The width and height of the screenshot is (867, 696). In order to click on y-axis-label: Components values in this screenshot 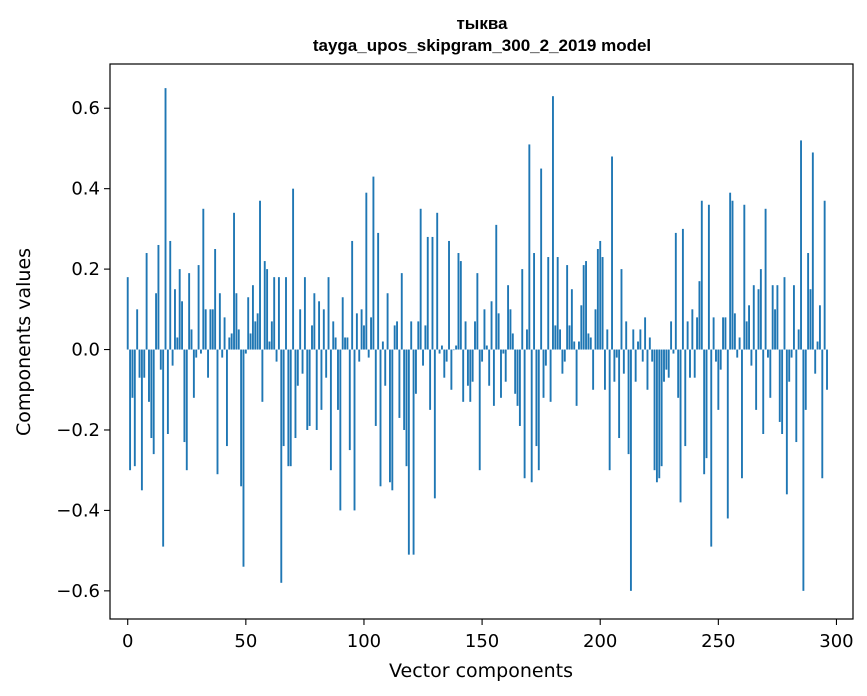, I will do `click(24, 342)`.